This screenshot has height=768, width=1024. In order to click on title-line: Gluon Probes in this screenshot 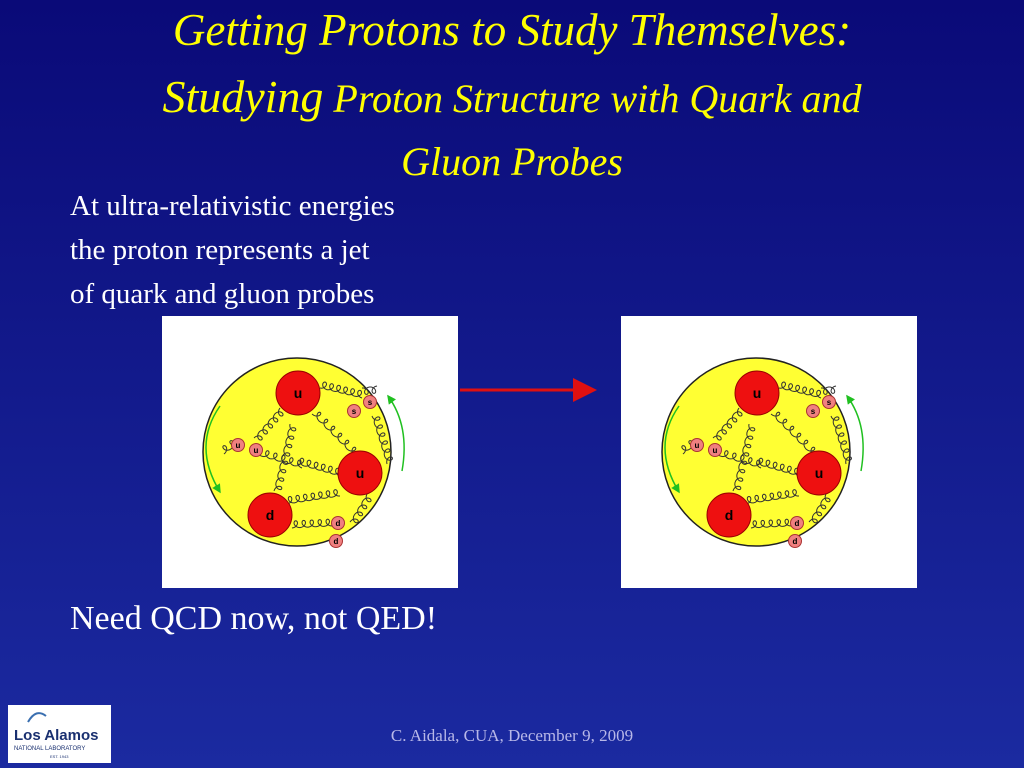, I will do `click(512, 161)`.